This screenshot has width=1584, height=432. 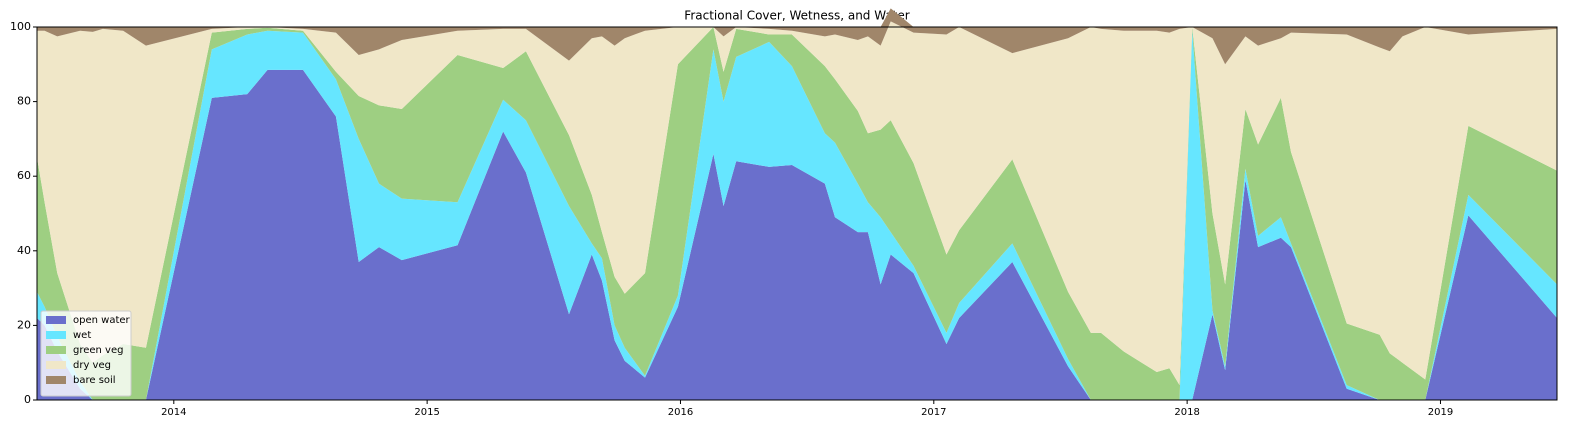 What do you see at coordinates (1440, 412) in the screenshot?
I see `x-tick-label: 2019` at bounding box center [1440, 412].